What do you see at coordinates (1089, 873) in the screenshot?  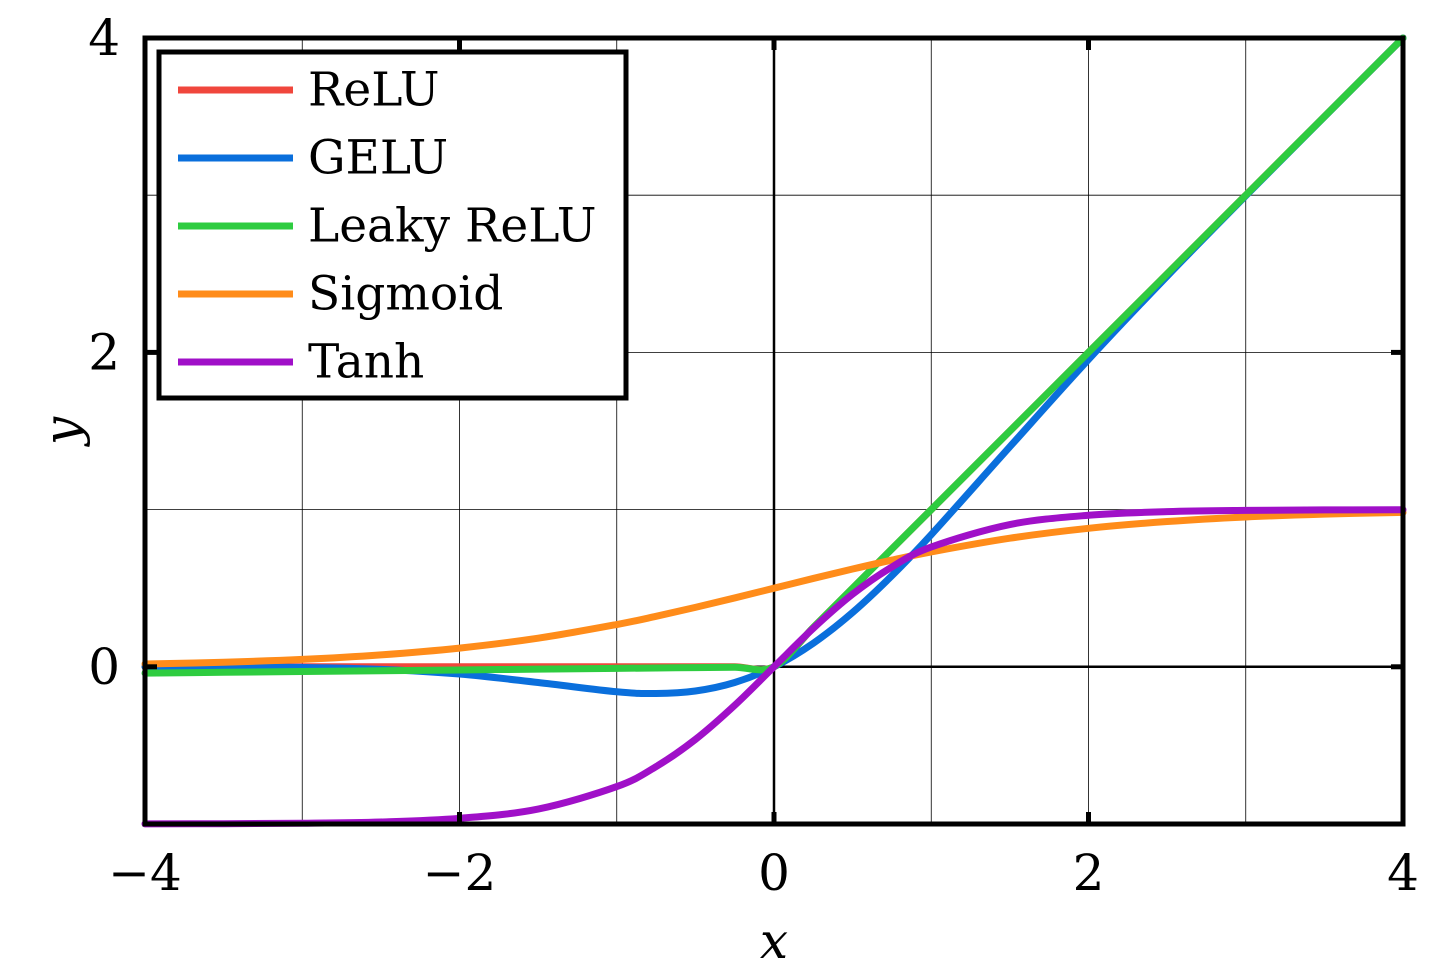 I see `x-tick-label: 2` at bounding box center [1089, 873].